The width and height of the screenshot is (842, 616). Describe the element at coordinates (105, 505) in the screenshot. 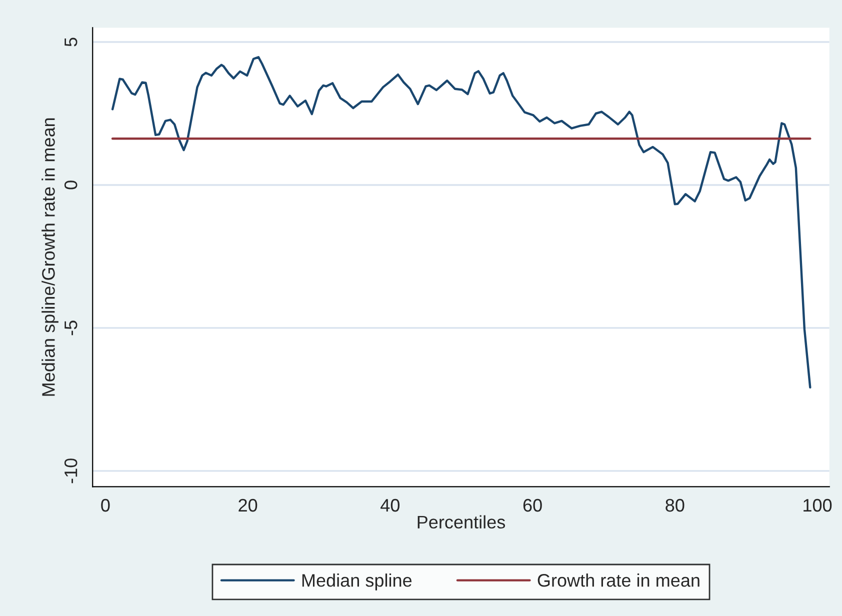

I see `x-tick-label: 0` at that location.